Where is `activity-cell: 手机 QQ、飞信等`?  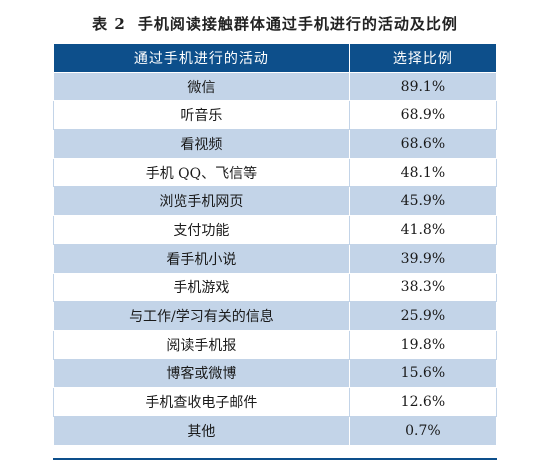 activity-cell: 手机 QQ、飞信等 is located at coordinates (201, 172).